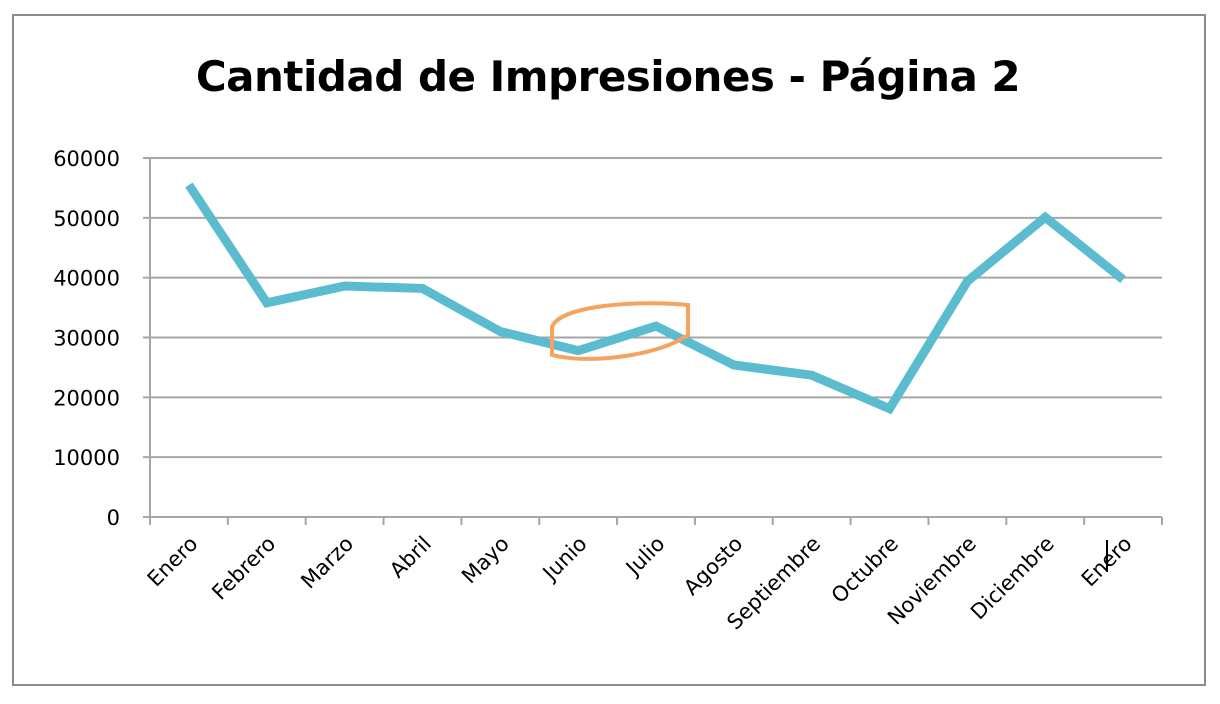 The image size is (1220, 704). I want to click on y-tick-label: 20000, so click(86, 398).